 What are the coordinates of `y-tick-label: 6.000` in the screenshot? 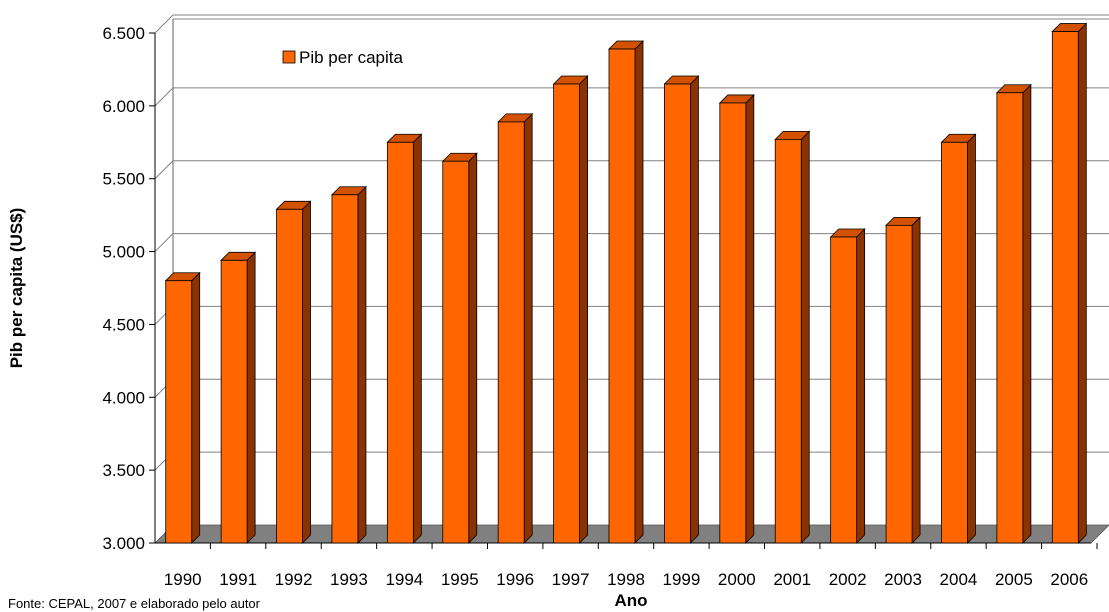 It's located at (123, 106).